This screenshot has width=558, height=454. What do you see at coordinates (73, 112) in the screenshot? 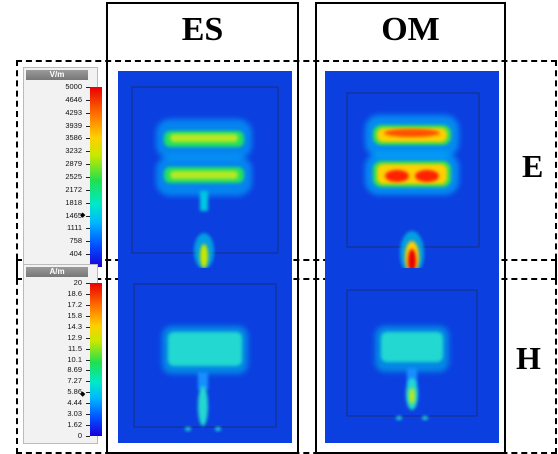
I see `legend-tick-label: 4293` at bounding box center [73, 112].